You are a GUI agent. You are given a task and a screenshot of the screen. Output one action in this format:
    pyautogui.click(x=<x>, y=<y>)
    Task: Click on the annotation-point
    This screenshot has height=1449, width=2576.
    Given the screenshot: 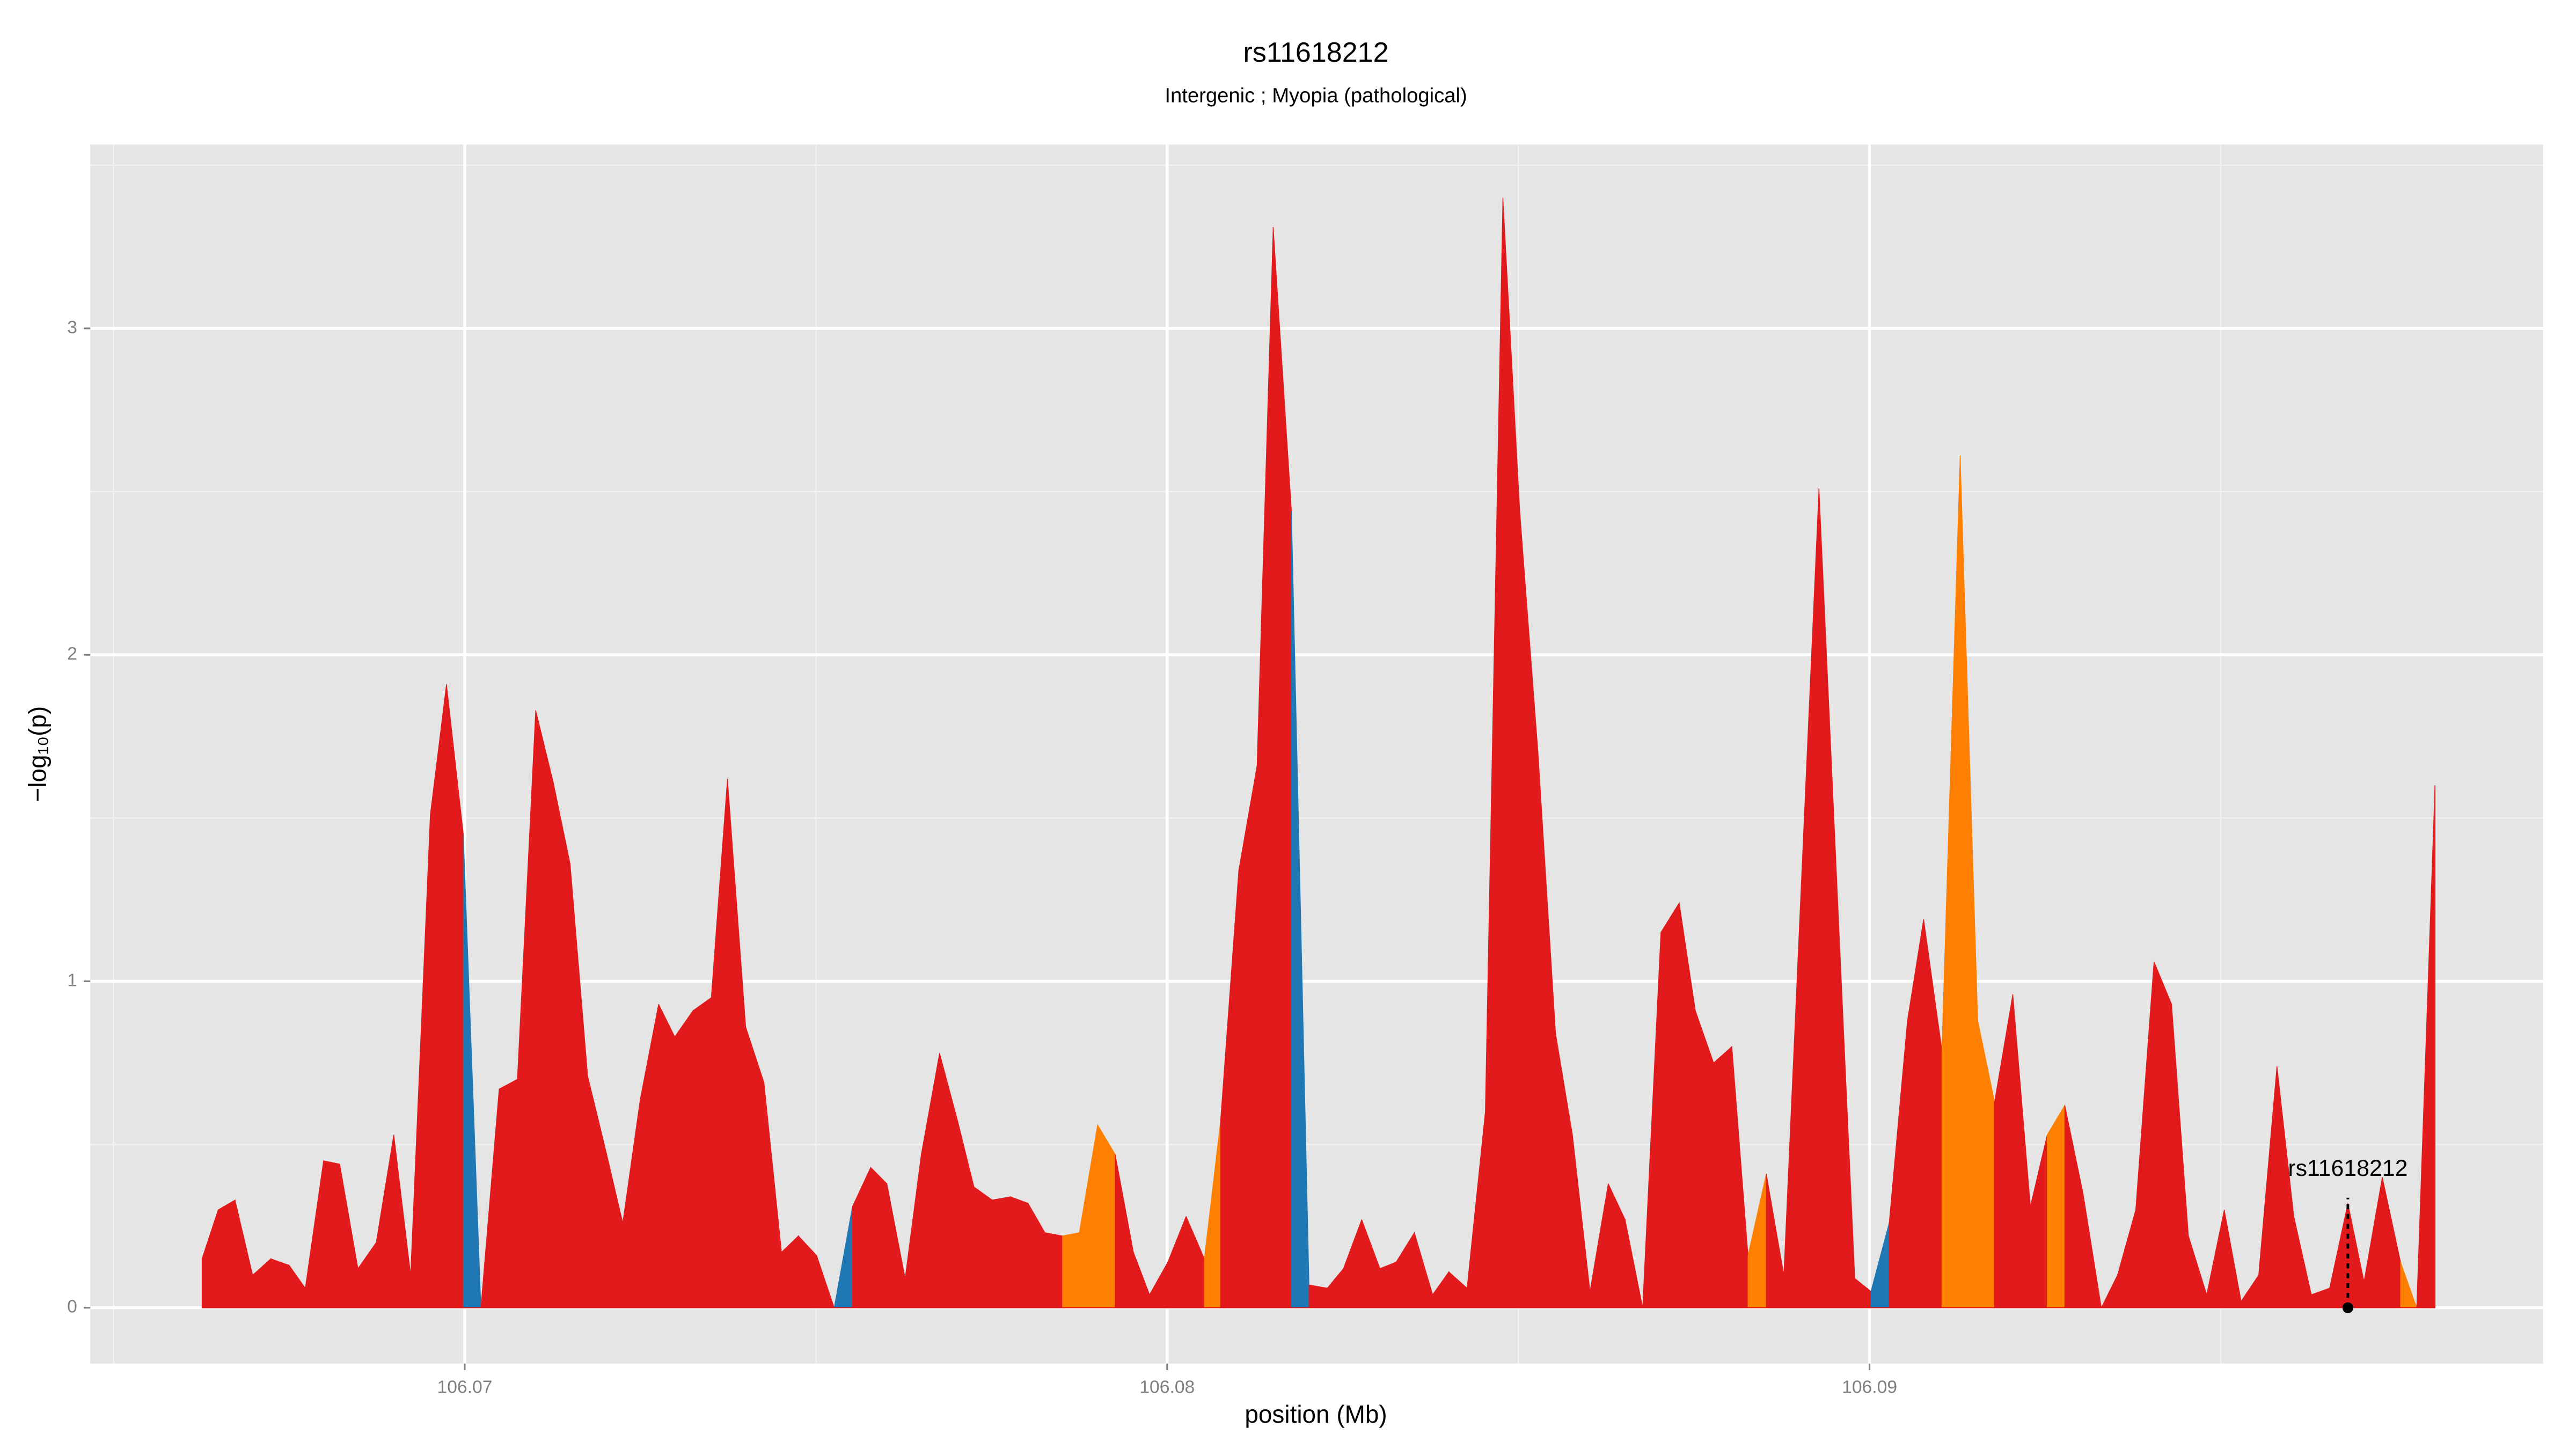 What is the action you would take?
    pyautogui.click(x=2348, y=1307)
    